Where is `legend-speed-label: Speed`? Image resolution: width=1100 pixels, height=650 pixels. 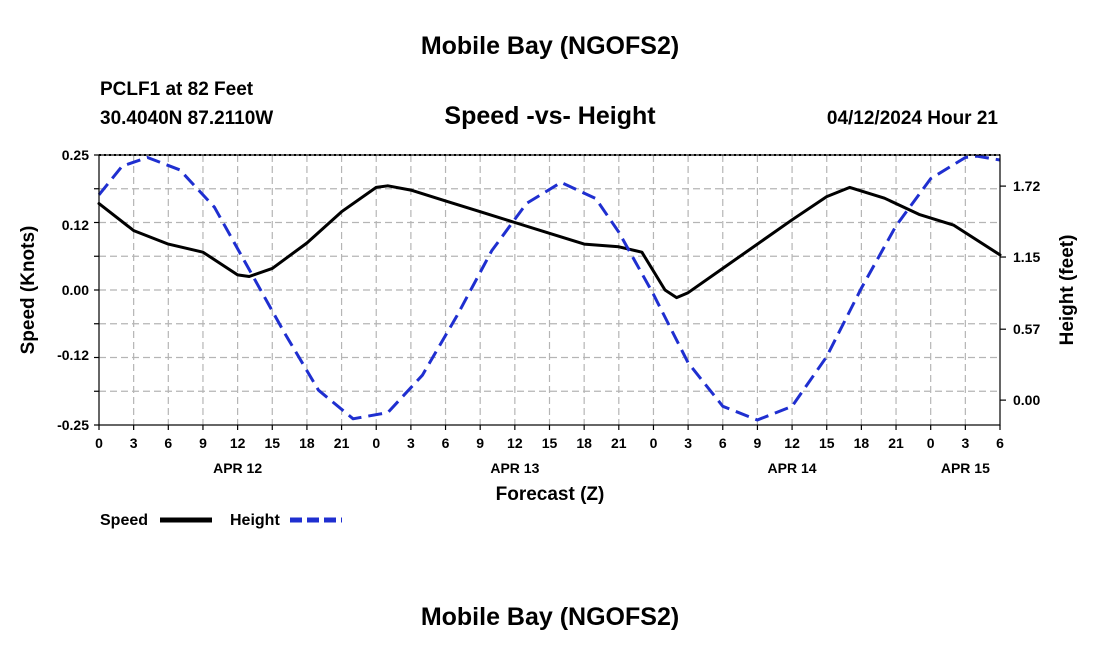 legend-speed-label: Speed is located at coordinates (124, 520).